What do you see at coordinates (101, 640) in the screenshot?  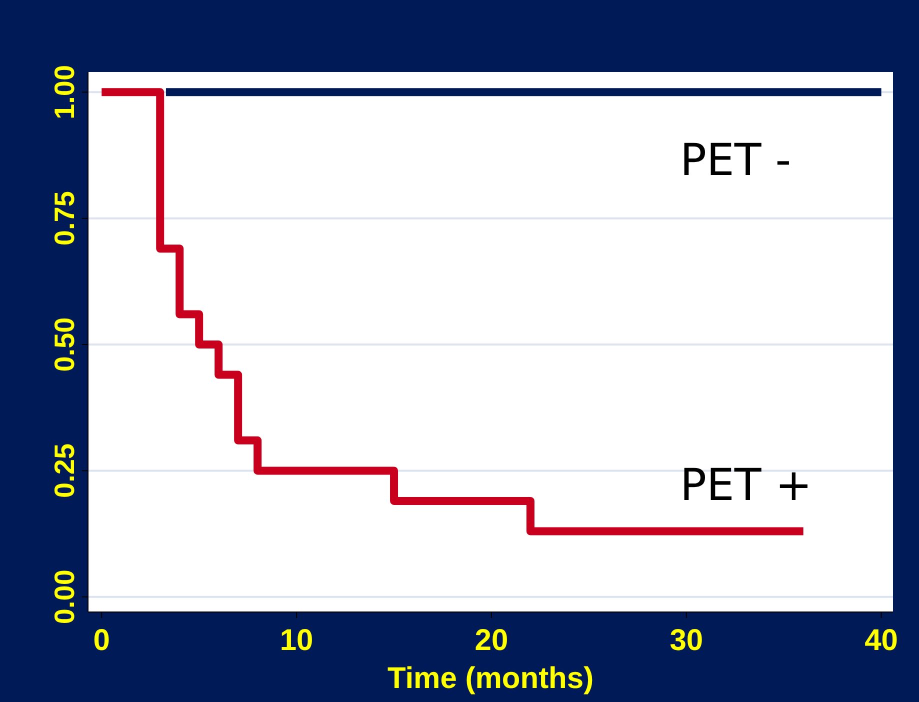 I see `x-tick-label: 0` at bounding box center [101, 640].